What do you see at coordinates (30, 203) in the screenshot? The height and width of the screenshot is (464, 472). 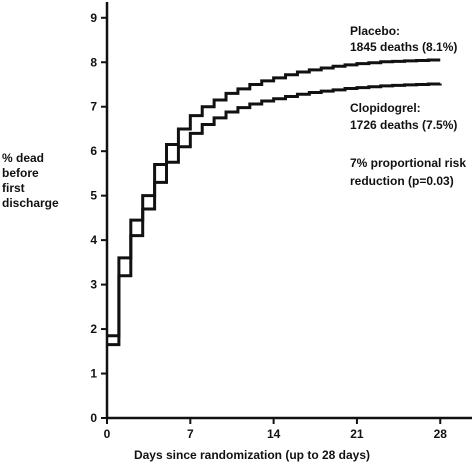 I see `y-axis-title-line-4: discharge` at bounding box center [30, 203].